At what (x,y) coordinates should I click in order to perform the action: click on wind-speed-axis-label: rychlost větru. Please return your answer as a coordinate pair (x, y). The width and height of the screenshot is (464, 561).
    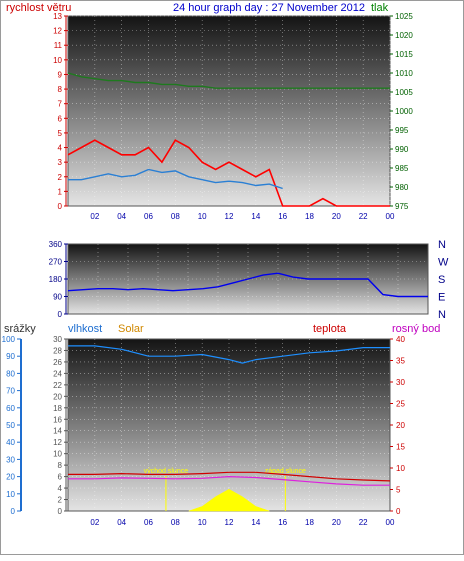
    Looking at the image, I should click on (38, 8).